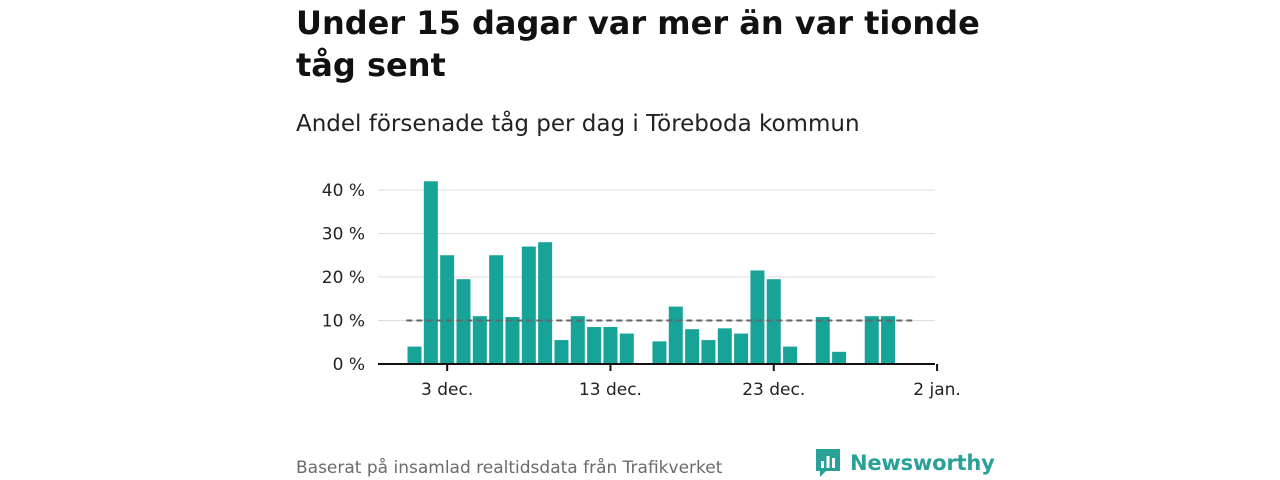 The image size is (1280, 480). I want to click on x-tick-label: 23 dec., so click(773, 390).